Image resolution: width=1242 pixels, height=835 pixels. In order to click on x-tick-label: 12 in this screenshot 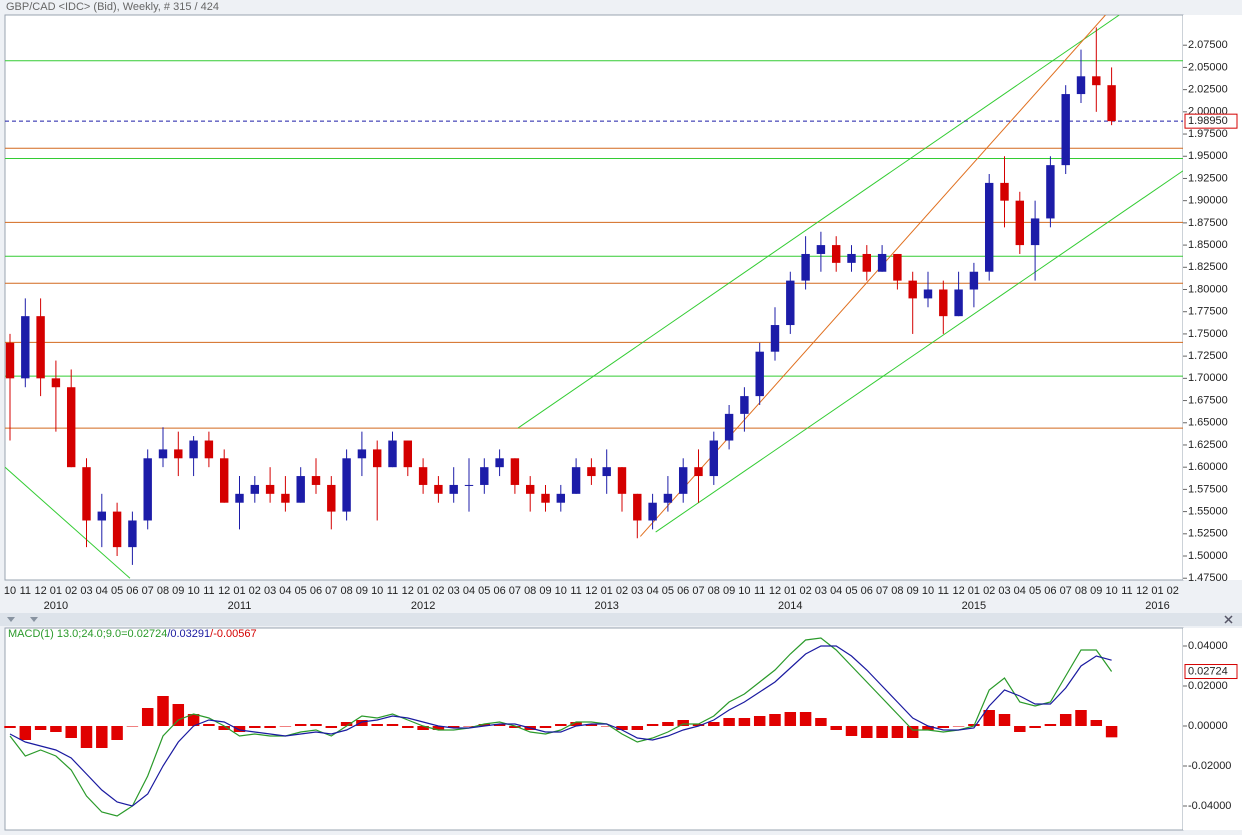, I will do `click(775, 591)`.